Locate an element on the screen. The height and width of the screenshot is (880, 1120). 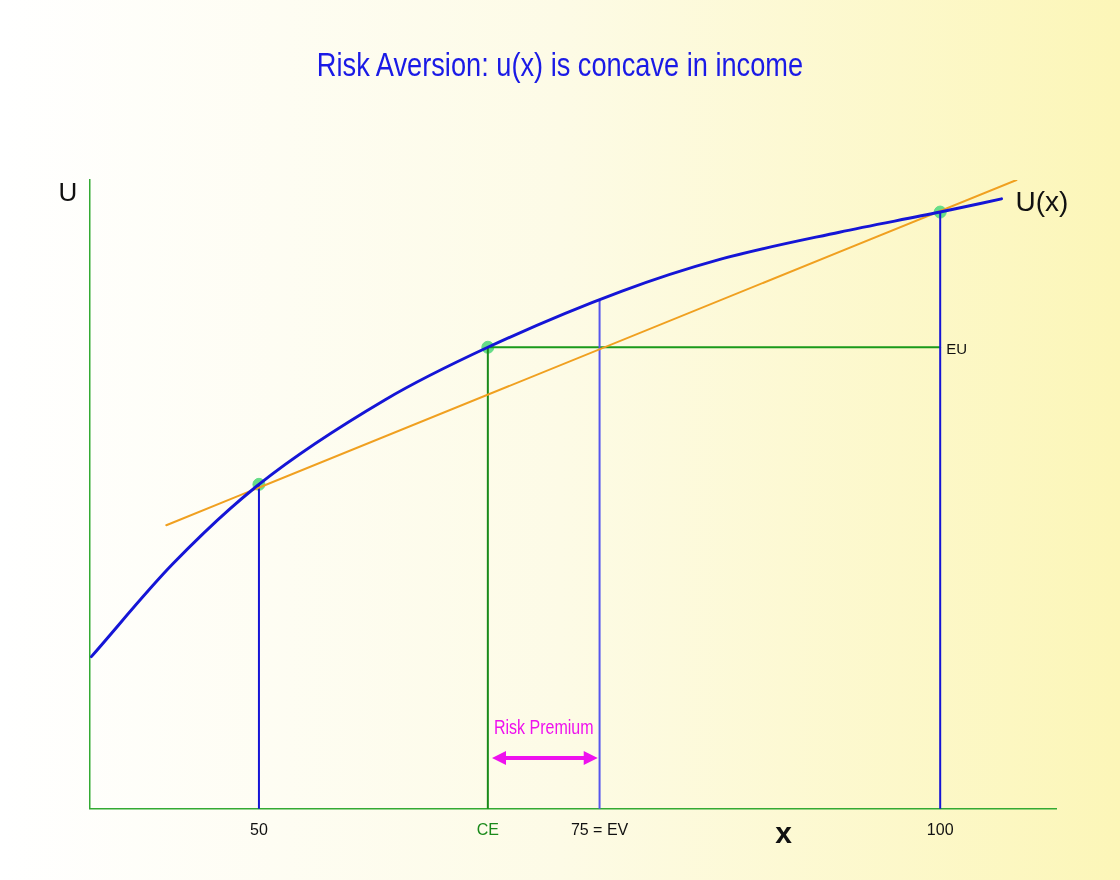
x-tick-label: 75 = EV is located at coordinates (599, 829).